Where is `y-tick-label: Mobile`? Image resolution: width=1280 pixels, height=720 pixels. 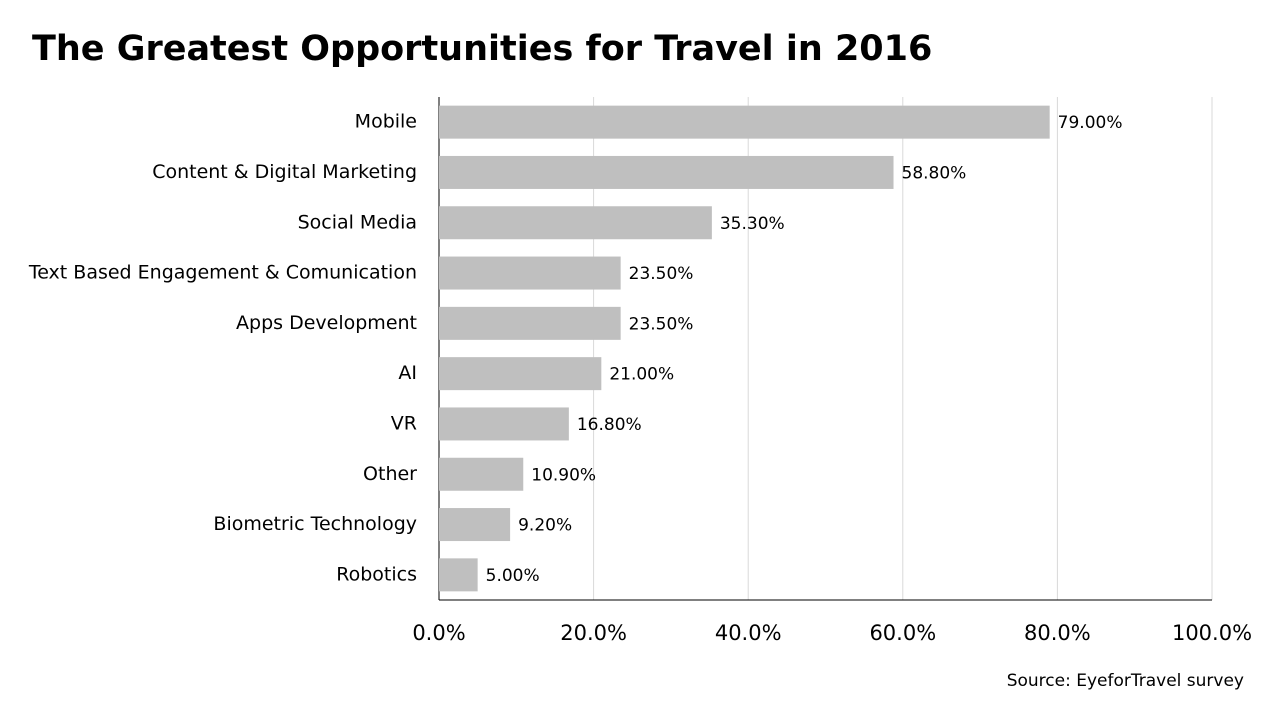 y-tick-label: Mobile is located at coordinates (386, 122).